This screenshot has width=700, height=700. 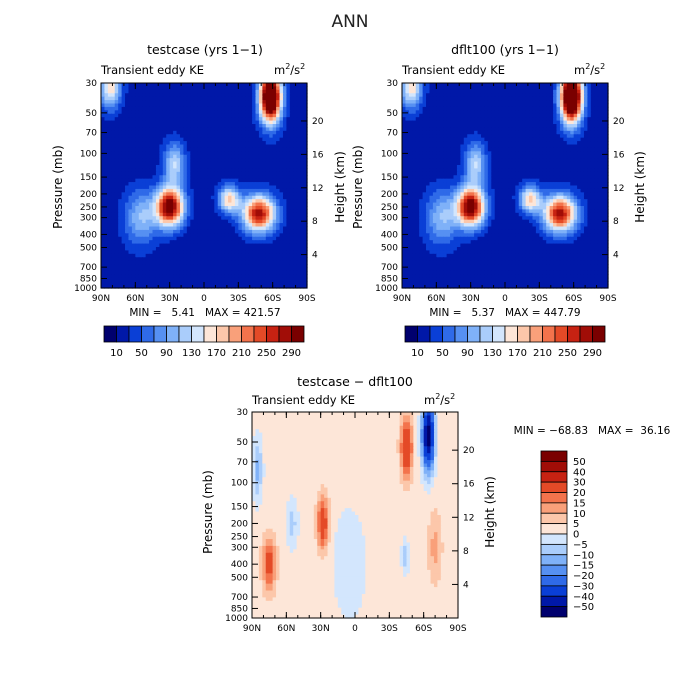 I want to click on units-label: m2/s2, so click(x=589, y=69).